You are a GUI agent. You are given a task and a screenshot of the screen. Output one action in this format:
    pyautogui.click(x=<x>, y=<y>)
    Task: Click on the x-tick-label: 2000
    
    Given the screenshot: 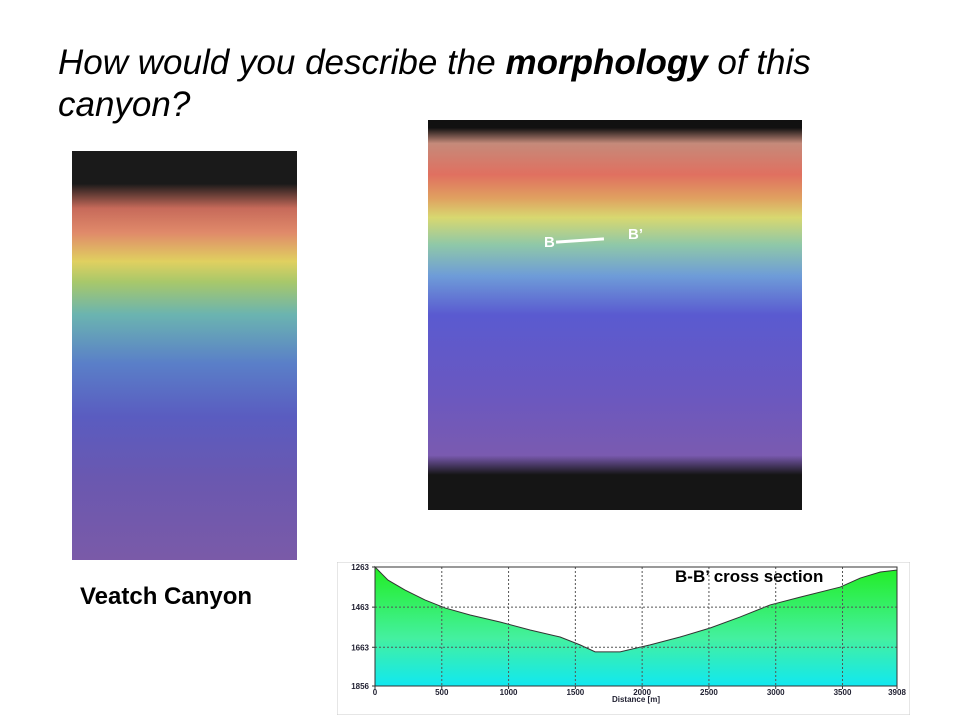 What is the action you would take?
    pyautogui.click(x=642, y=692)
    